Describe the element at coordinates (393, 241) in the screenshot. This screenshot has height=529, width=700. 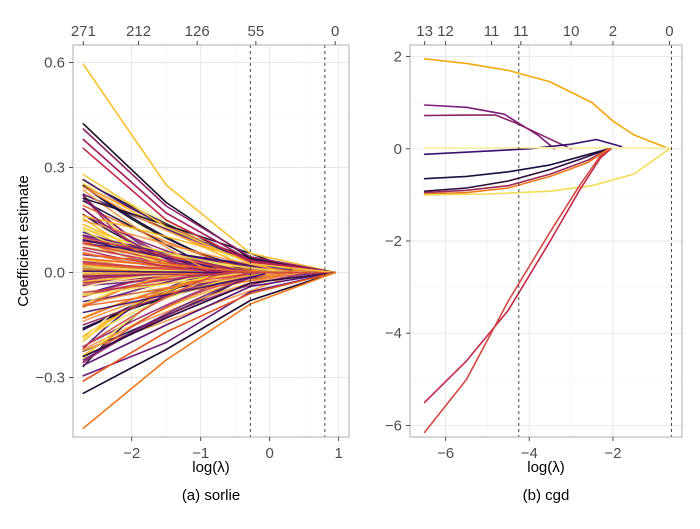
I see `y-tick-label: −2` at that location.